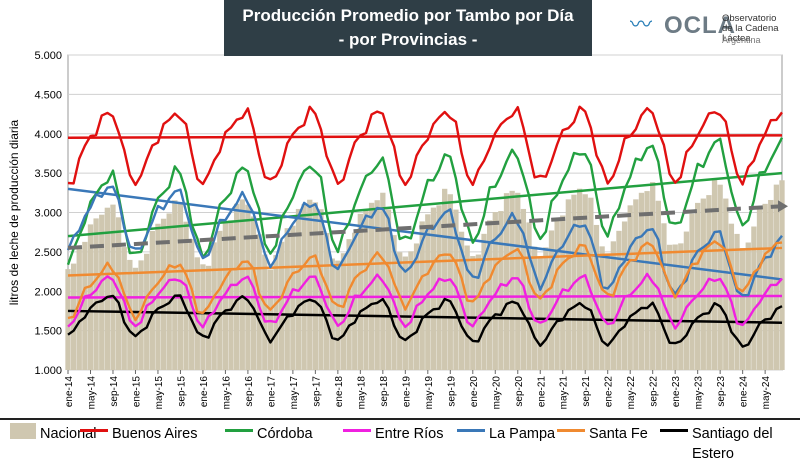 The image size is (800, 464). Describe the element at coordinates (700, 25) in the screenshot. I see `logo-brand: OCLA` at that location.